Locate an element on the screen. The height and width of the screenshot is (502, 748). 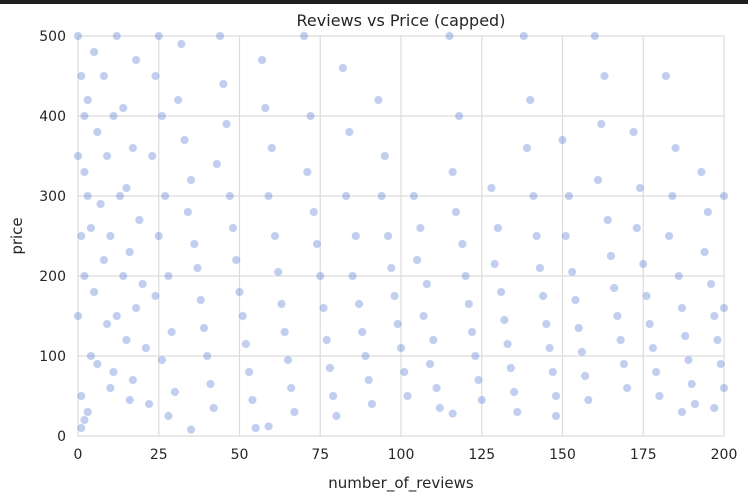
x-tick-label: 200 is located at coordinates (724, 455).